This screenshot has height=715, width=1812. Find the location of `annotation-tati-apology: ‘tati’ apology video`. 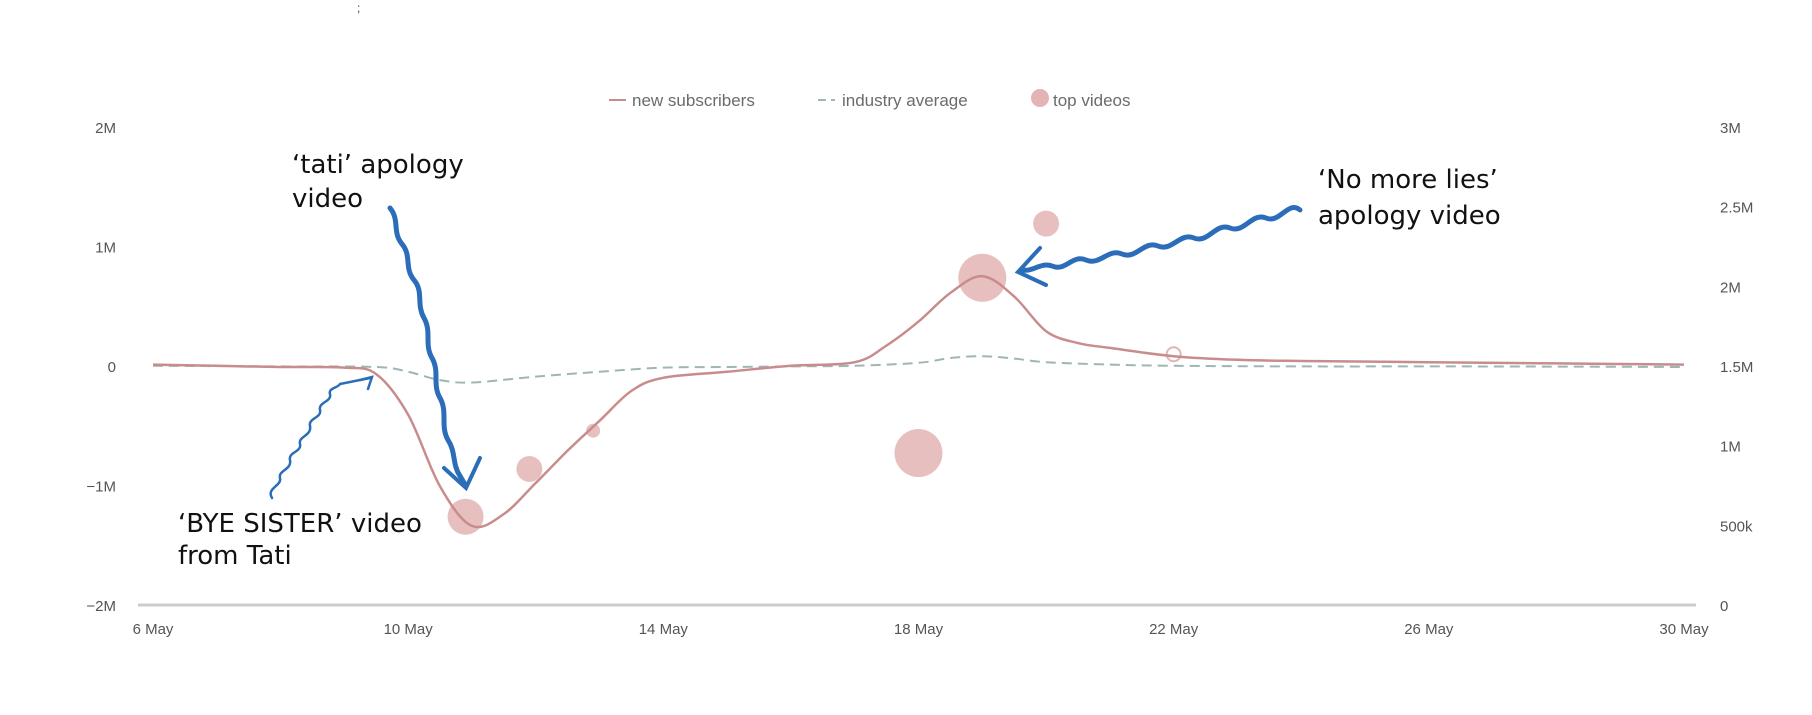

annotation-tati-apology: ‘tati’ apology video is located at coordinates (387, 321).